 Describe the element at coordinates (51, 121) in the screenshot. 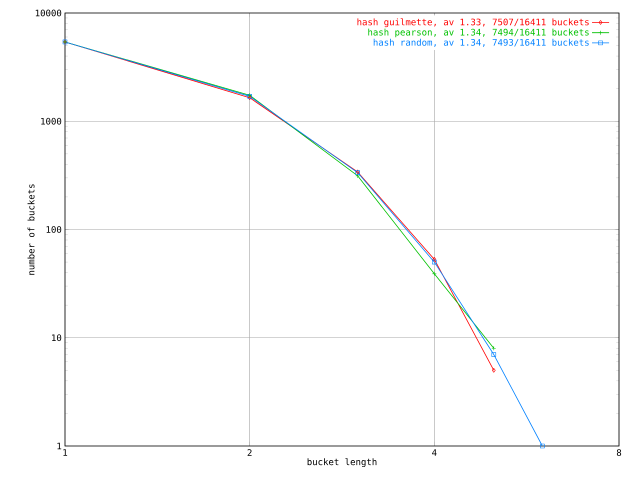

I see `y-tick-label: 1000` at that location.